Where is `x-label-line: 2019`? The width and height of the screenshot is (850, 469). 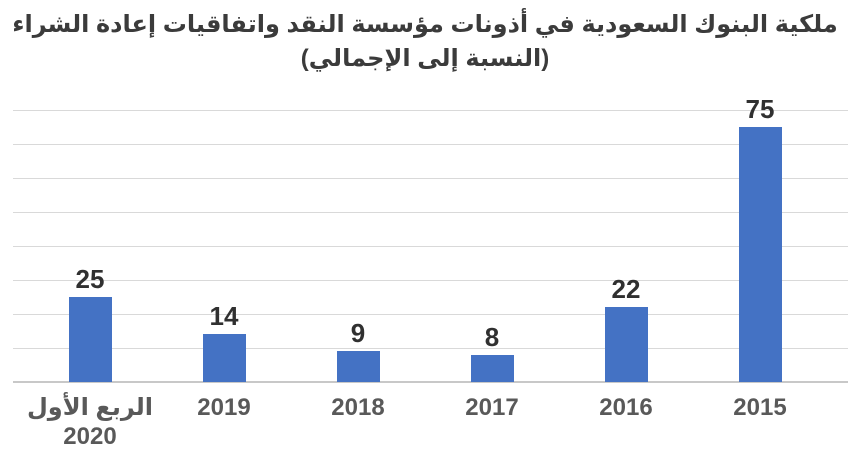 x-label-line: 2019 is located at coordinates (224, 407).